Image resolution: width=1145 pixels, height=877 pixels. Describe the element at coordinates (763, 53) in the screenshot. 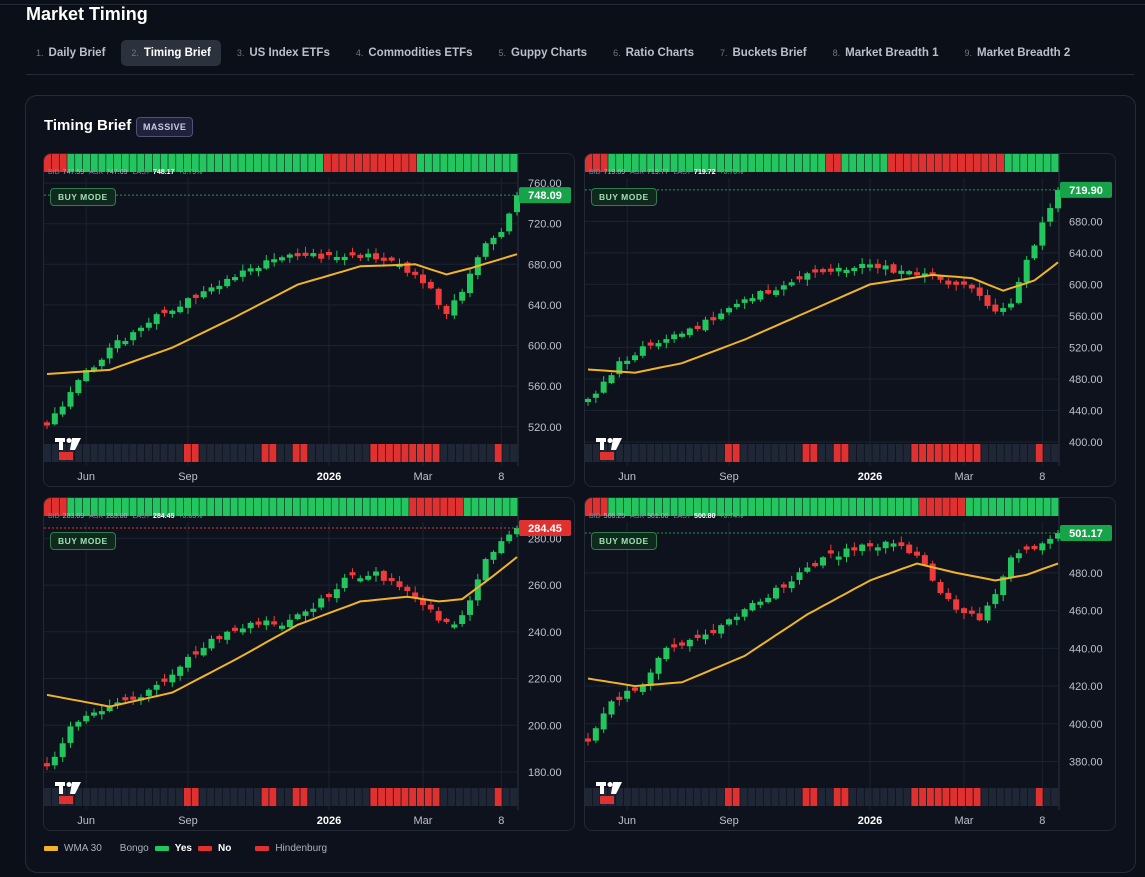

I see `tab-buckets-brief: 7. Buckets Brief` at that location.